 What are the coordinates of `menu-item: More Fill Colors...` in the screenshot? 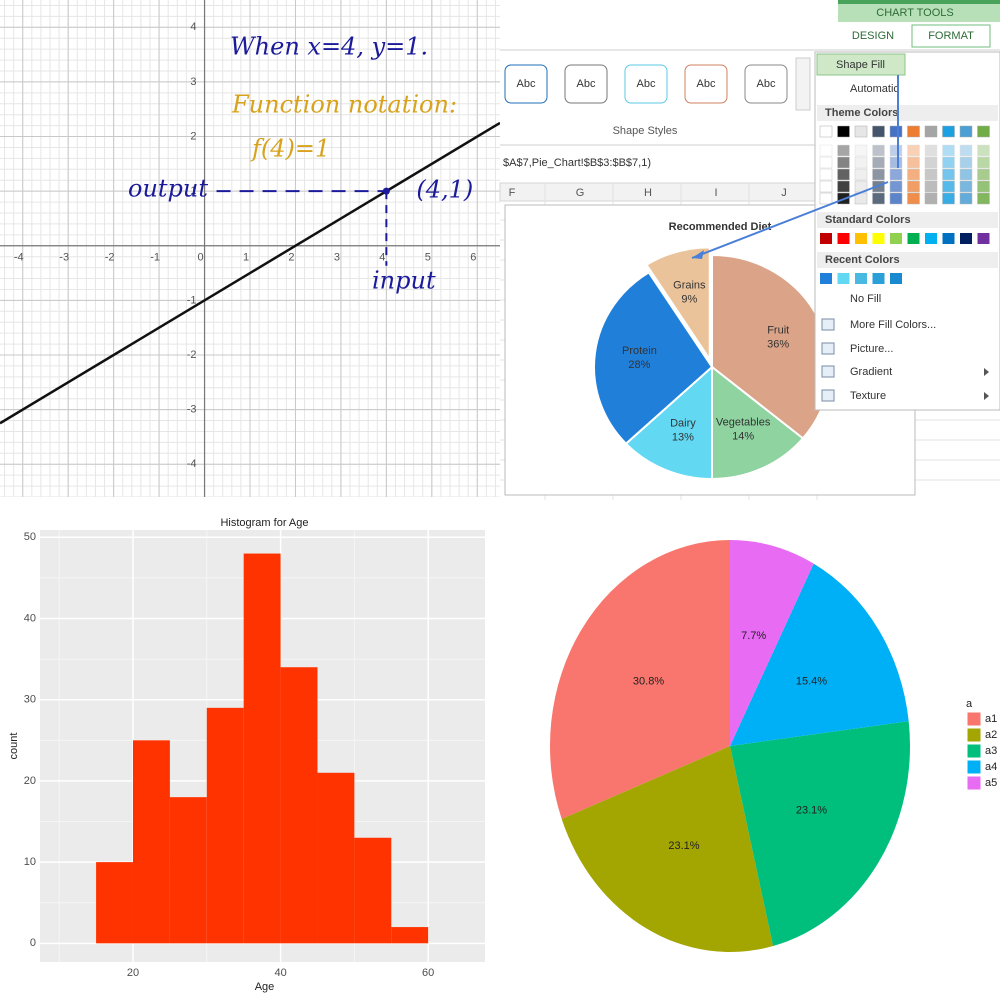 It's located at (893, 325).